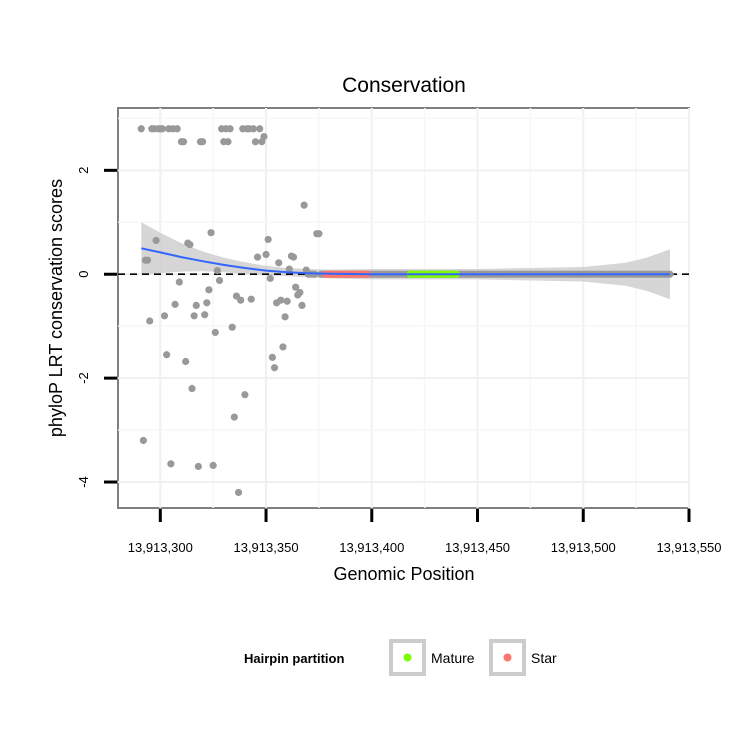 This screenshot has width=750, height=750. Describe the element at coordinates (83, 482) in the screenshot. I see `y-tick-label: -4` at that location.